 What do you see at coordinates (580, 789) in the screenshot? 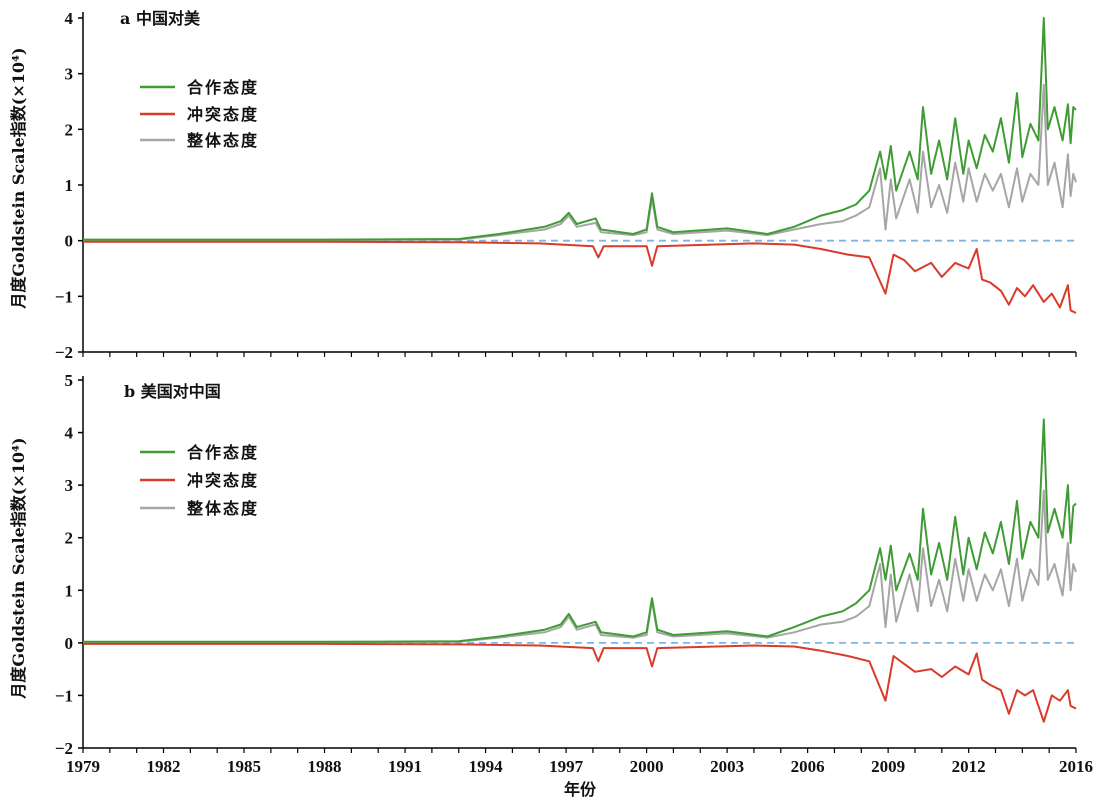
I see `x-axis-title: 年份` at bounding box center [580, 789].